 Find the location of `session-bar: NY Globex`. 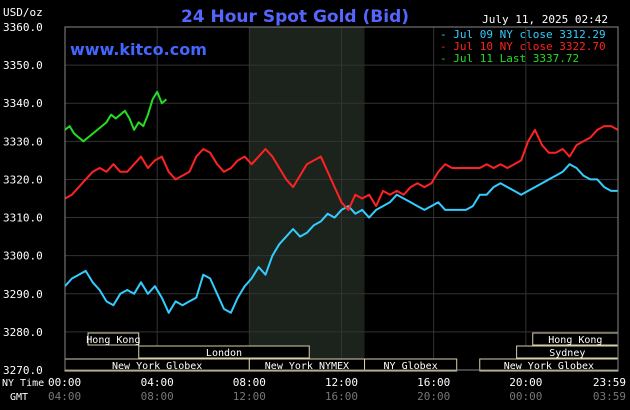

session-bar: NY Globex is located at coordinates (411, 365).